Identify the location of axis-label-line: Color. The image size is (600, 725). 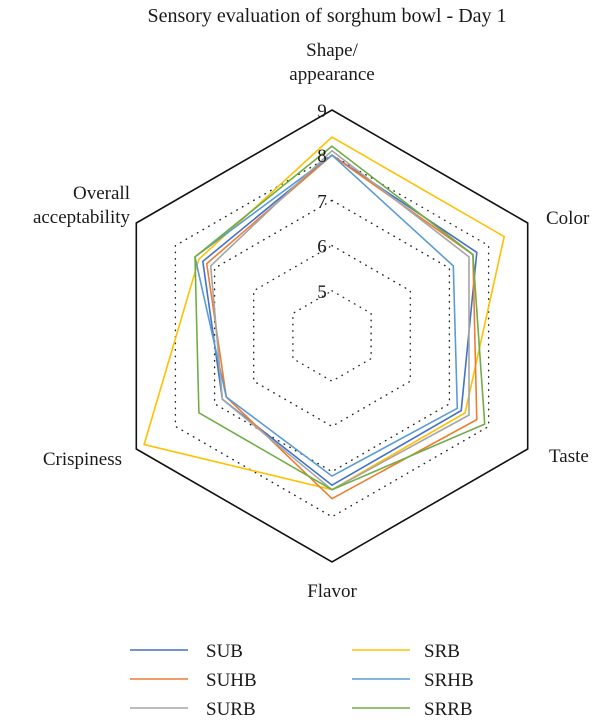
(568, 218).